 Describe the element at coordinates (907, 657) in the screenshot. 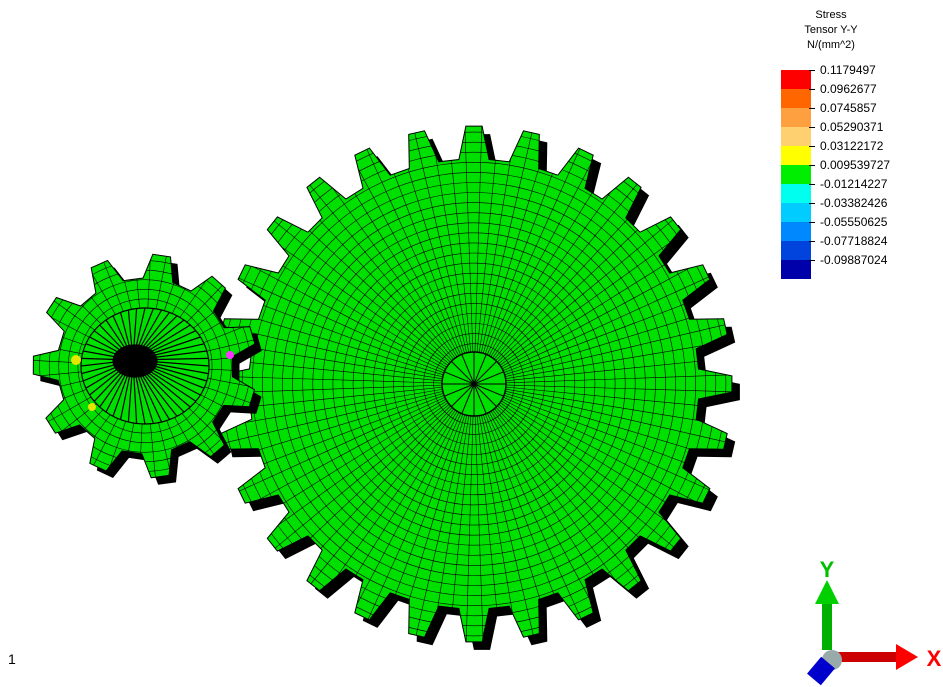

I see `x-axis-arrow-head` at that location.